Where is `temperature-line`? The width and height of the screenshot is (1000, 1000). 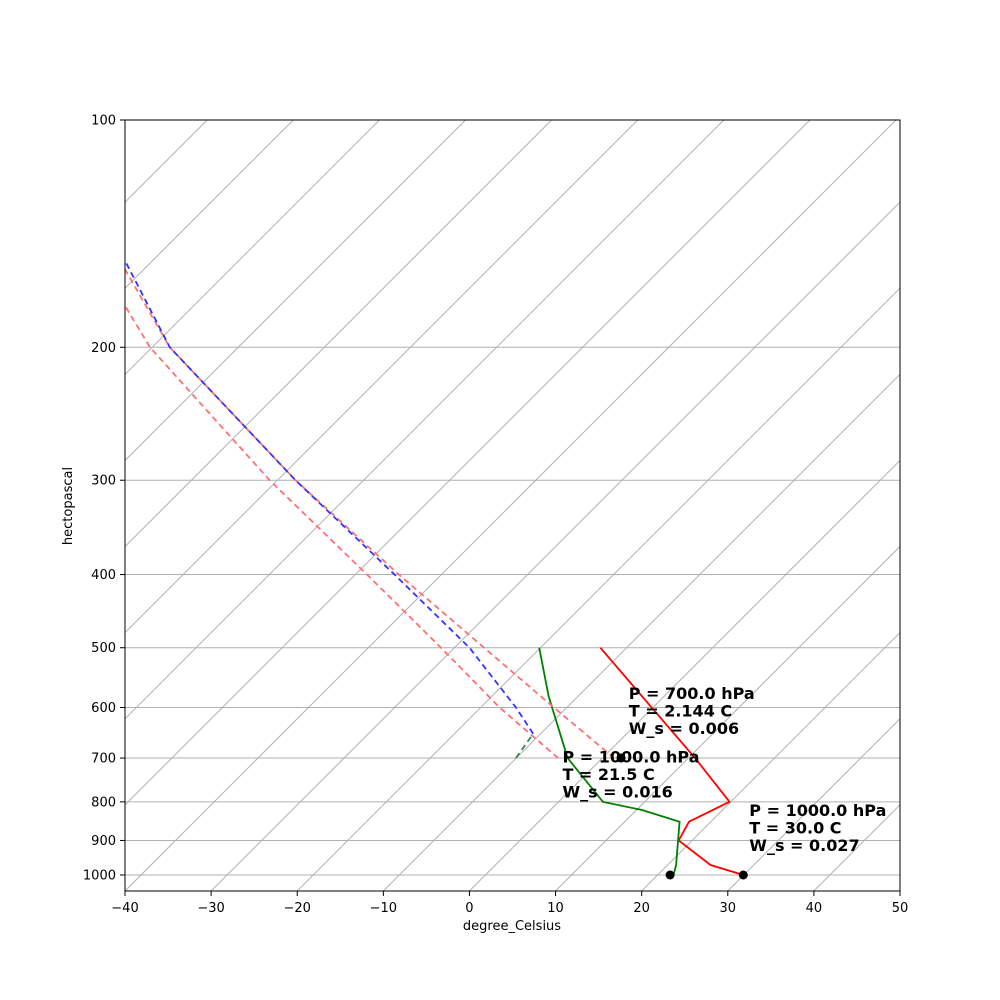
temperature-line is located at coordinates (671, 761).